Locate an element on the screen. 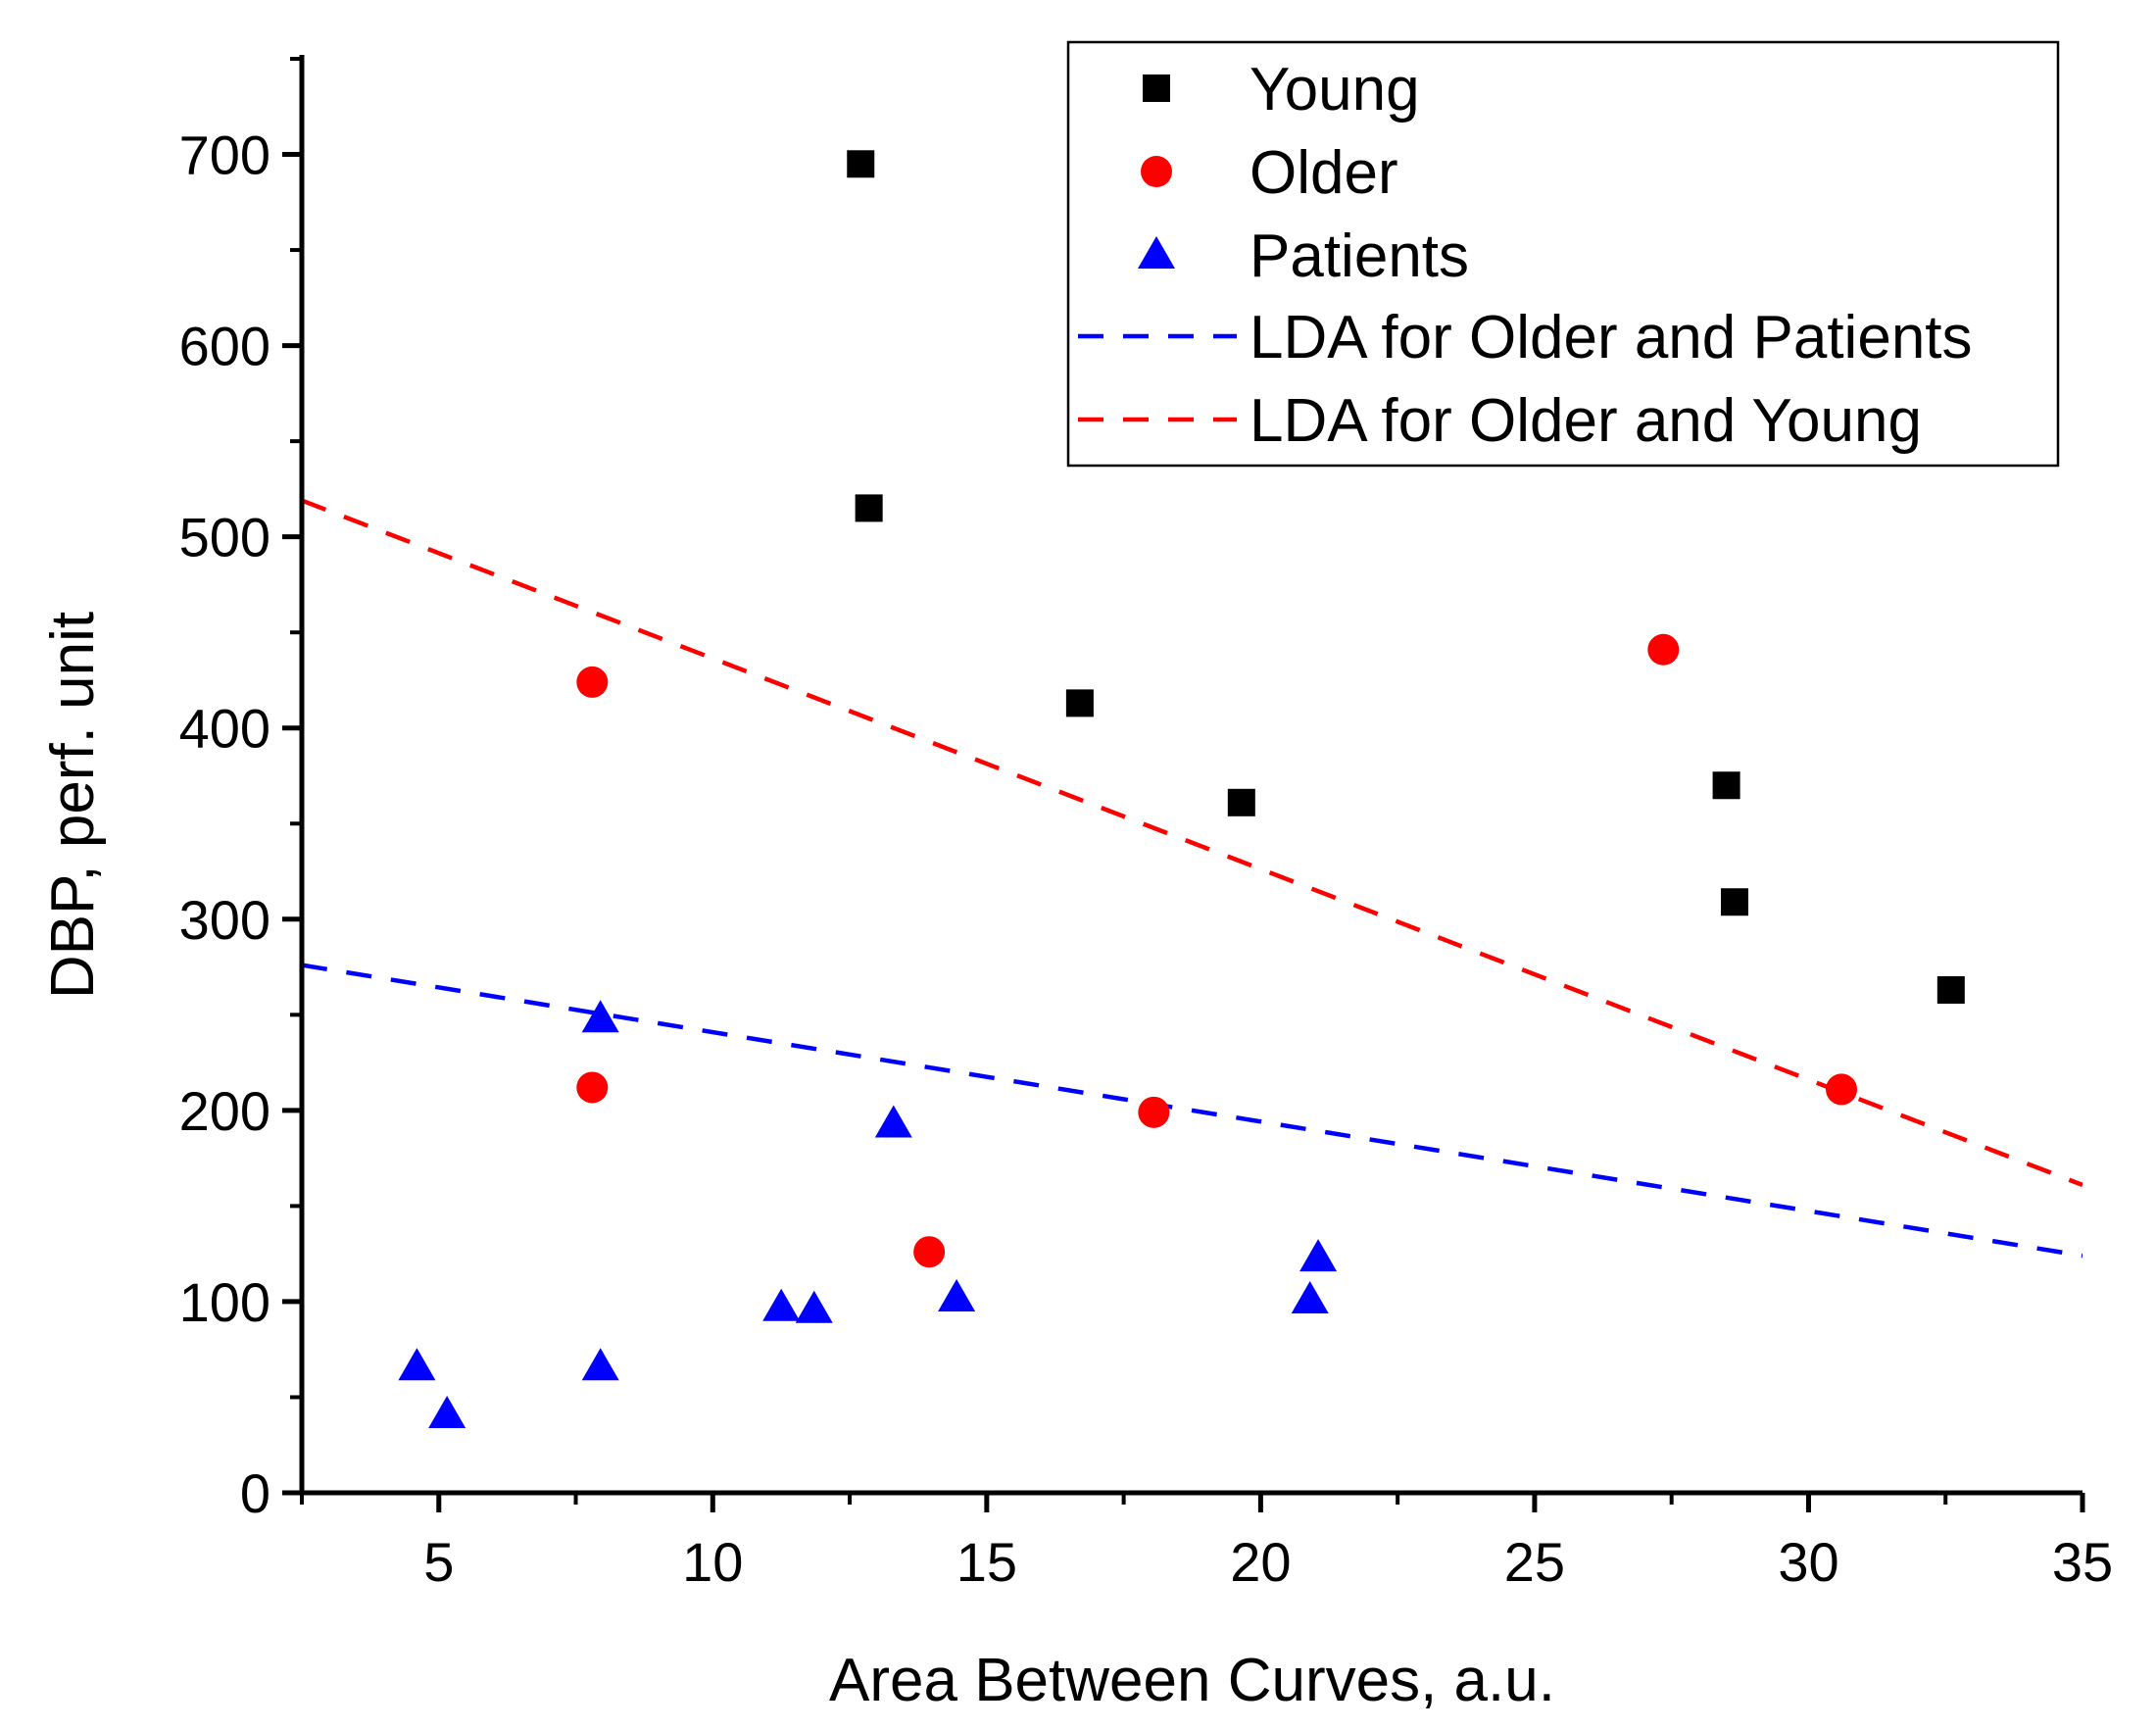 The width and height of the screenshot is (2156, 1730). x-tick-label: 20 is located at coordinates (1260, 1562).